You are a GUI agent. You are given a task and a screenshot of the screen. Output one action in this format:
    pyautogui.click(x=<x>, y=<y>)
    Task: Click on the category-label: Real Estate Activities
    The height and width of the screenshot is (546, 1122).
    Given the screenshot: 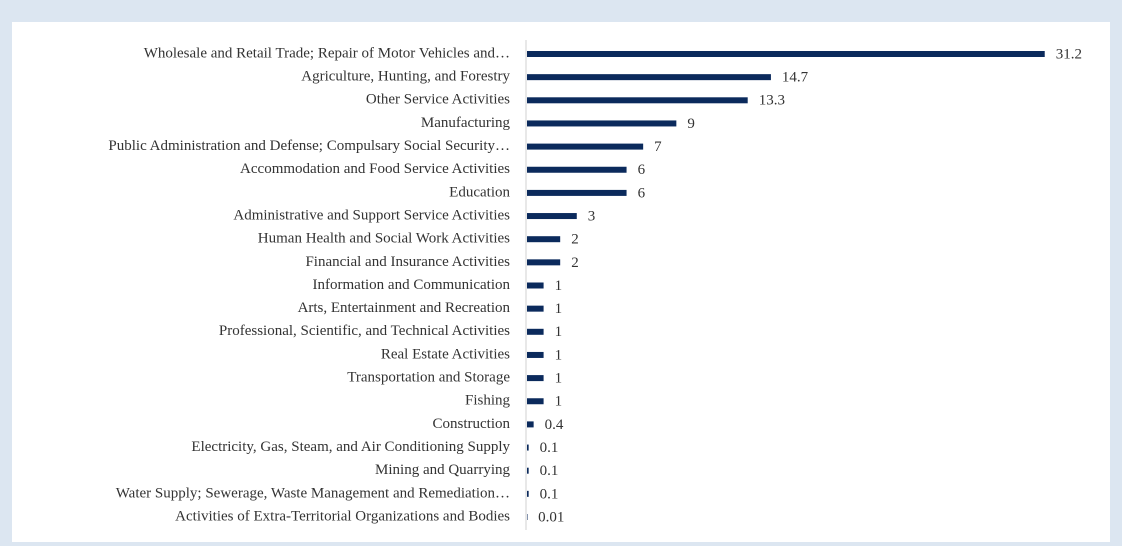 What is the action you would take?
    pyautogui.click(x=445, y=354)
    